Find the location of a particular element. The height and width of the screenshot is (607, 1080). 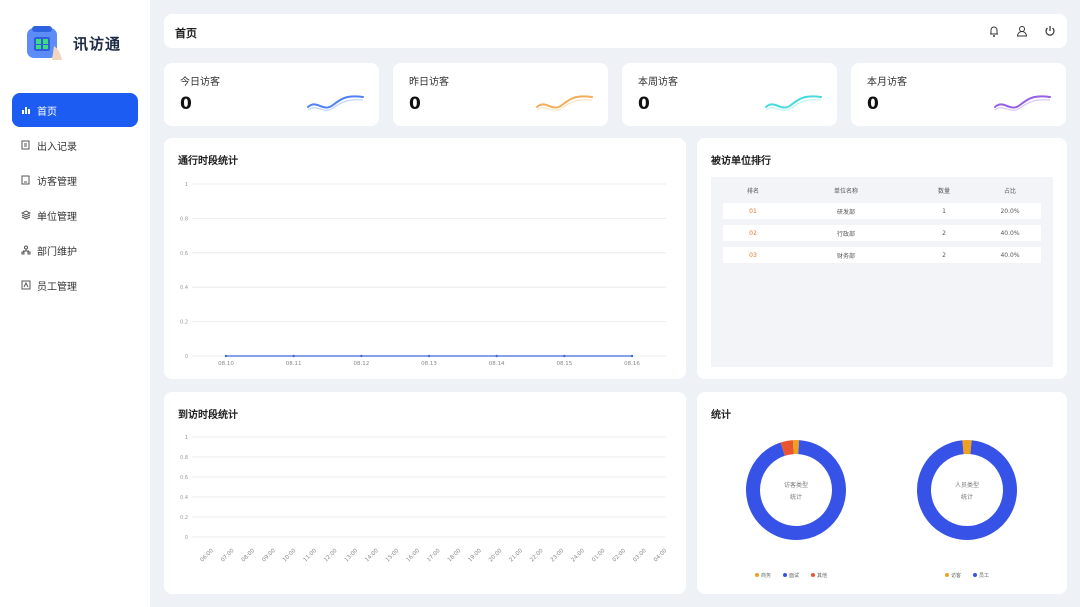

bell-icon is located at coordinates (994, 31).